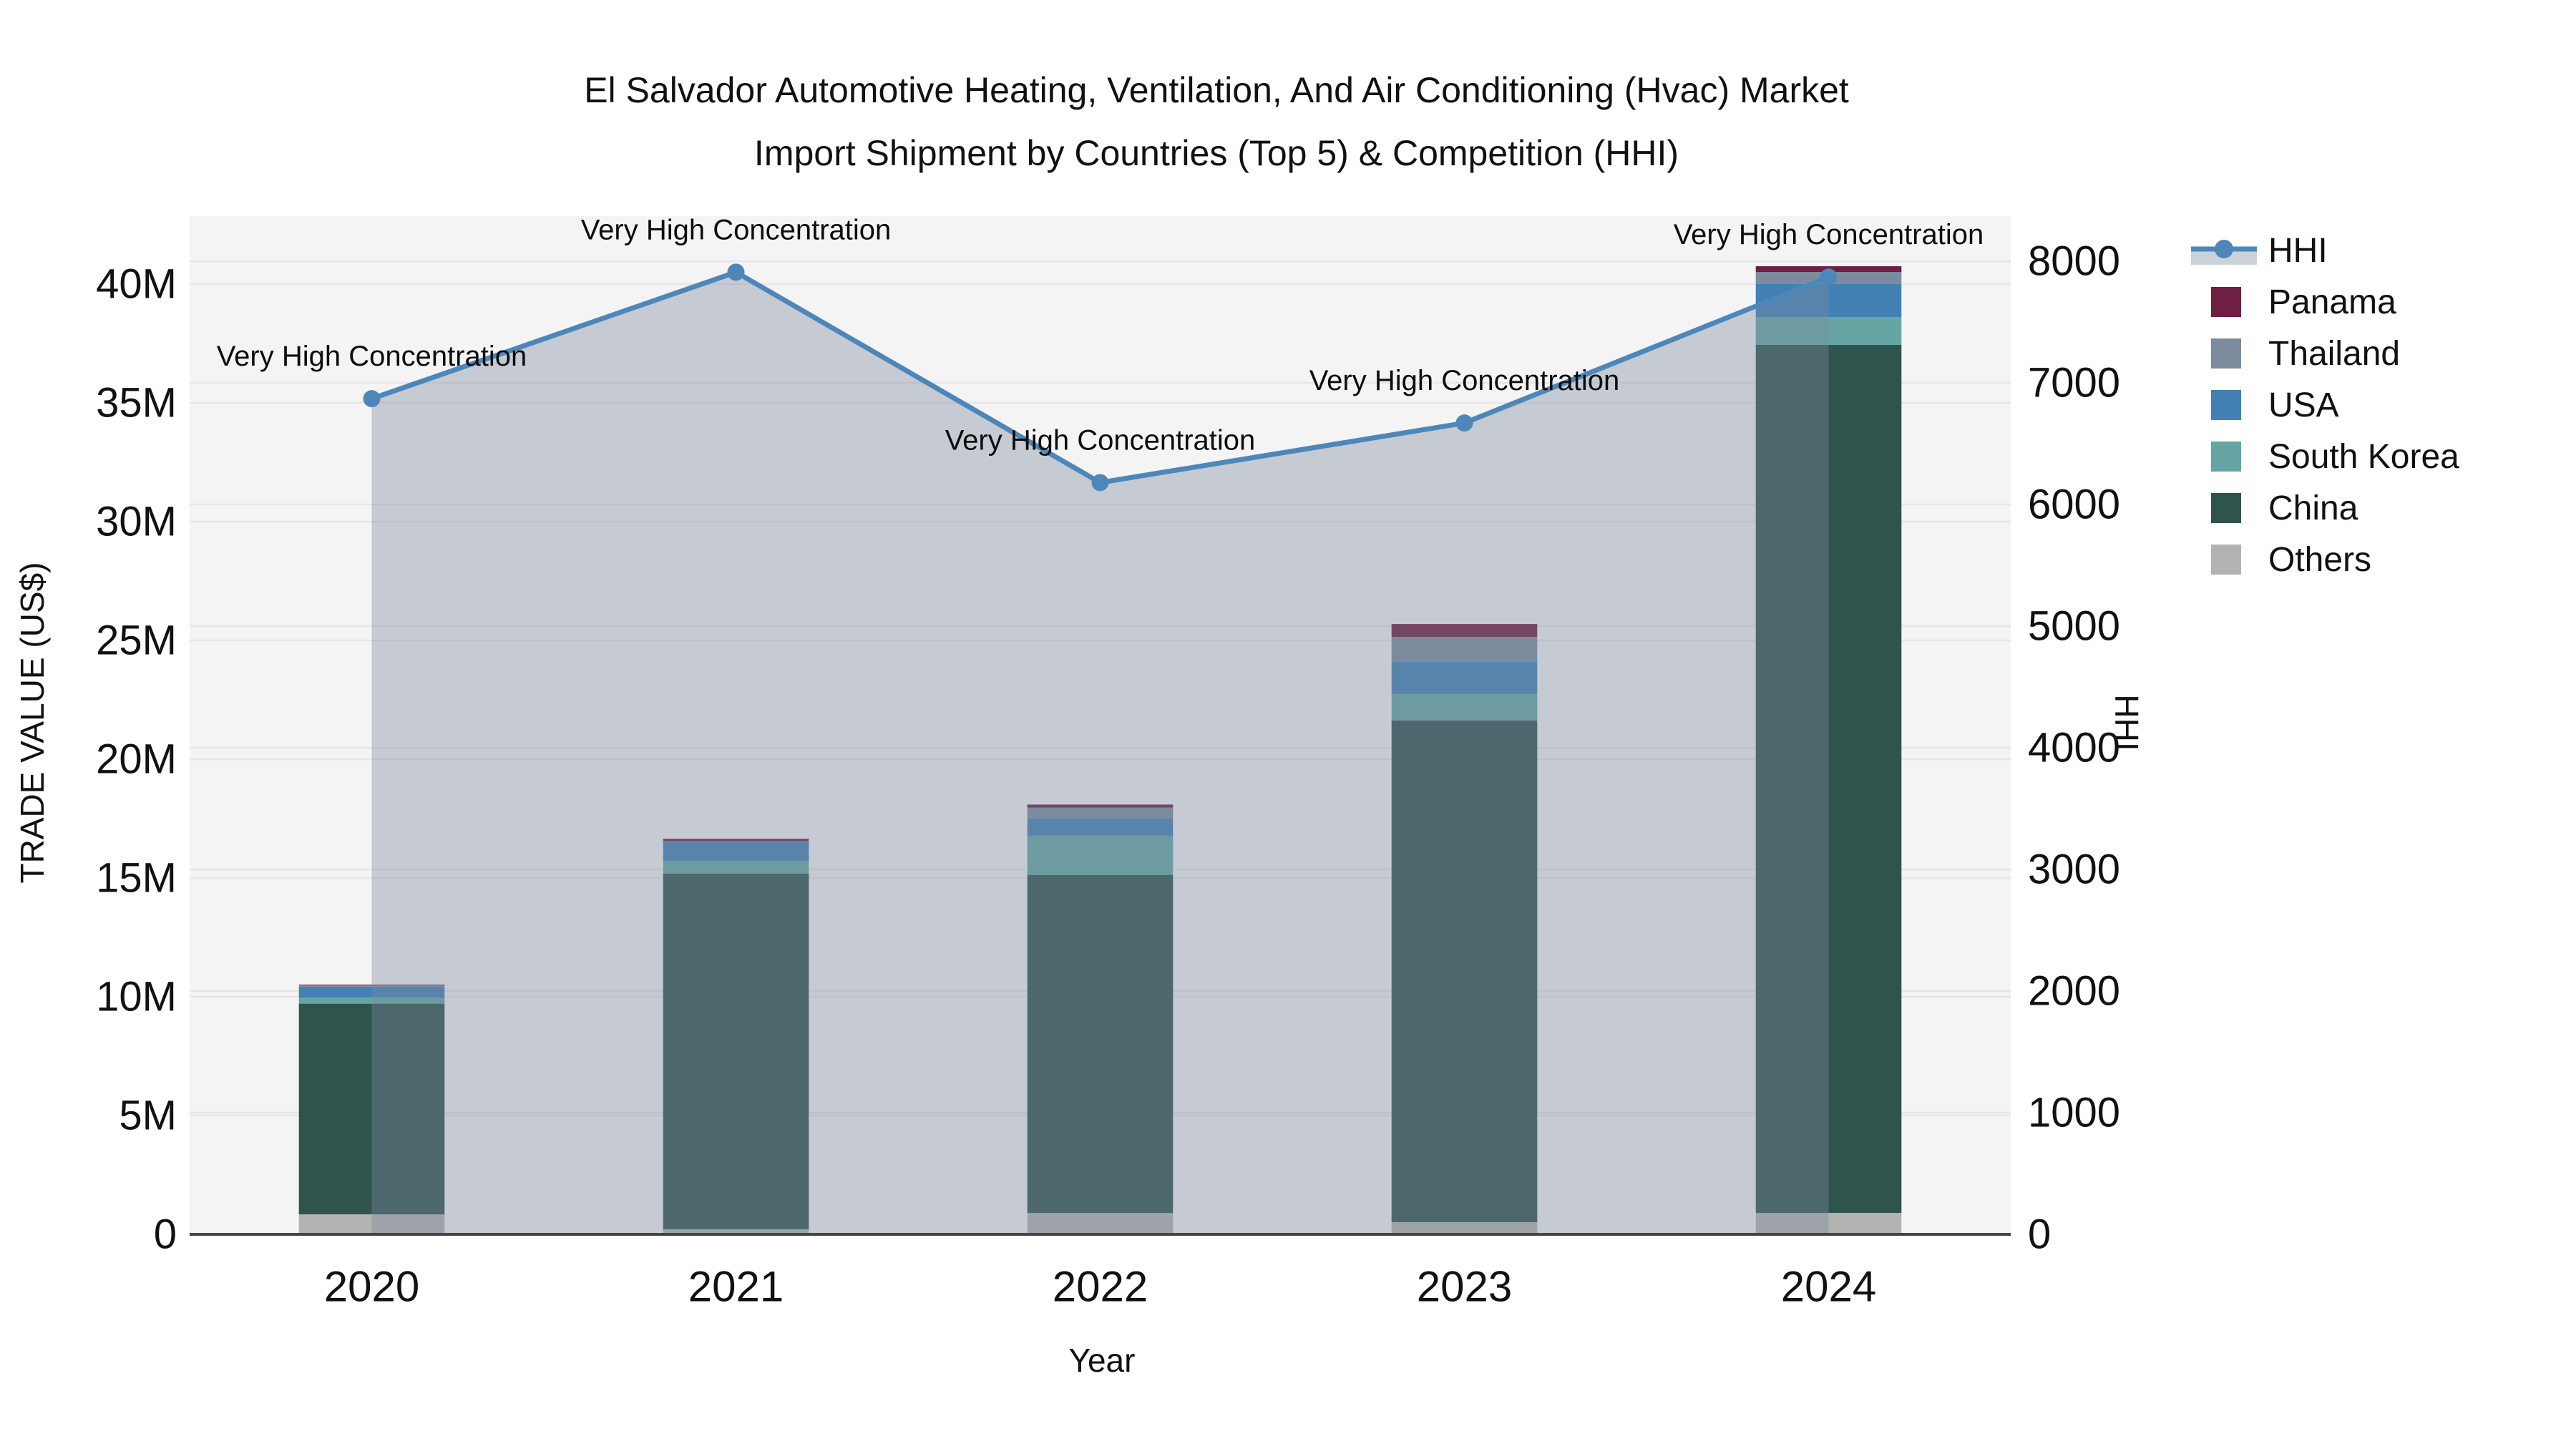 The width and height of the screenshot is (2576, 1449). Describe the element at coordinates (372, 992) in the screenshot. I see `bar-segment-usa-2020` at that location.